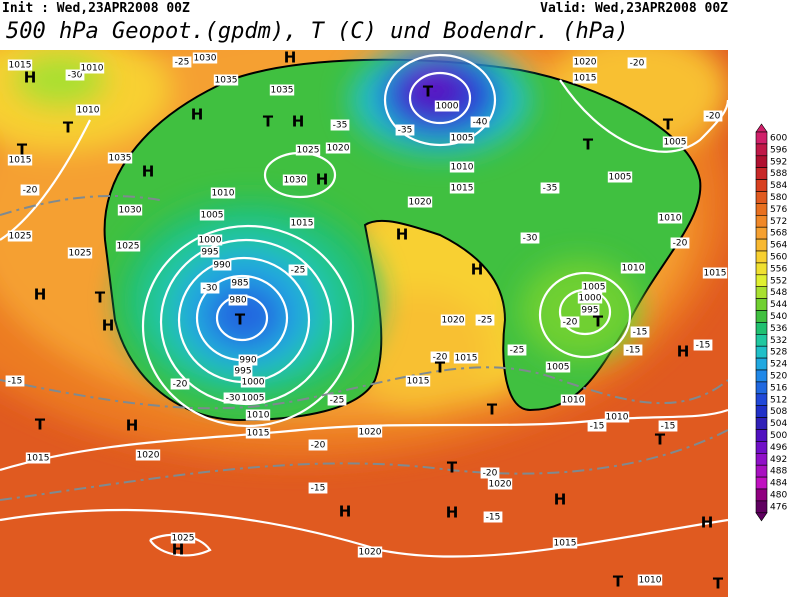  I want to click on contour-label: 990, so click(247, 361).